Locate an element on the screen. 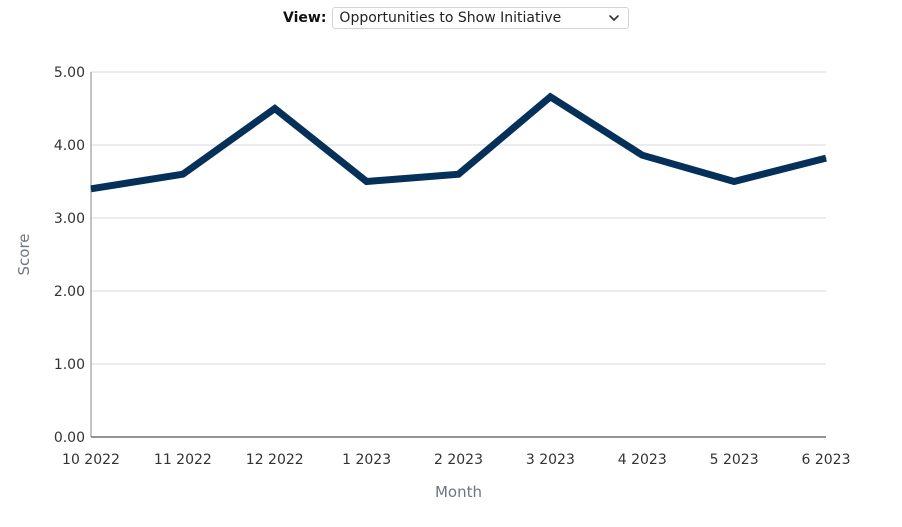 The height and width of the screenshot is (527, 902). view-dropdown-value: Opportunities to Show Initiative is located at coordinates (450, 18).